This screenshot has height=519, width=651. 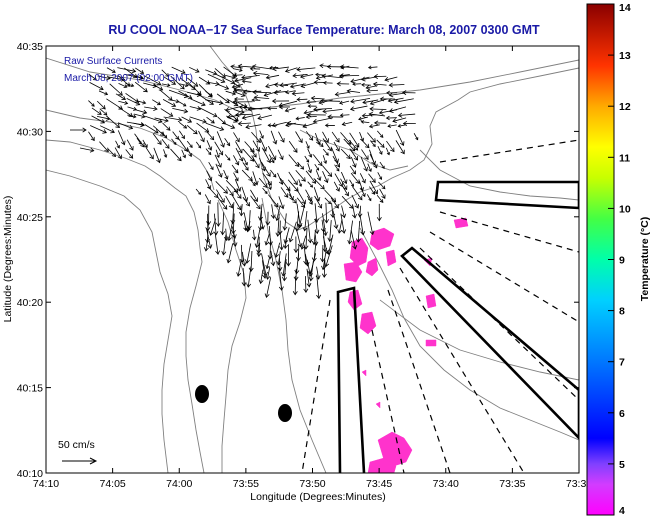 What do you see at coordinates (499, 175) in the screenshot?
I see `contour-channel` at bounding box center [499, 175].